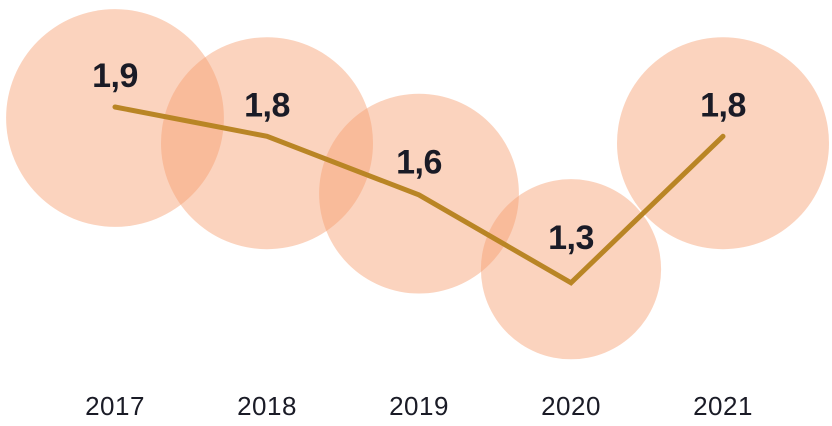  Describe the element at coordinates (723, 406) in the screenshot. I see `axis-label-2021: 2021` at that location.